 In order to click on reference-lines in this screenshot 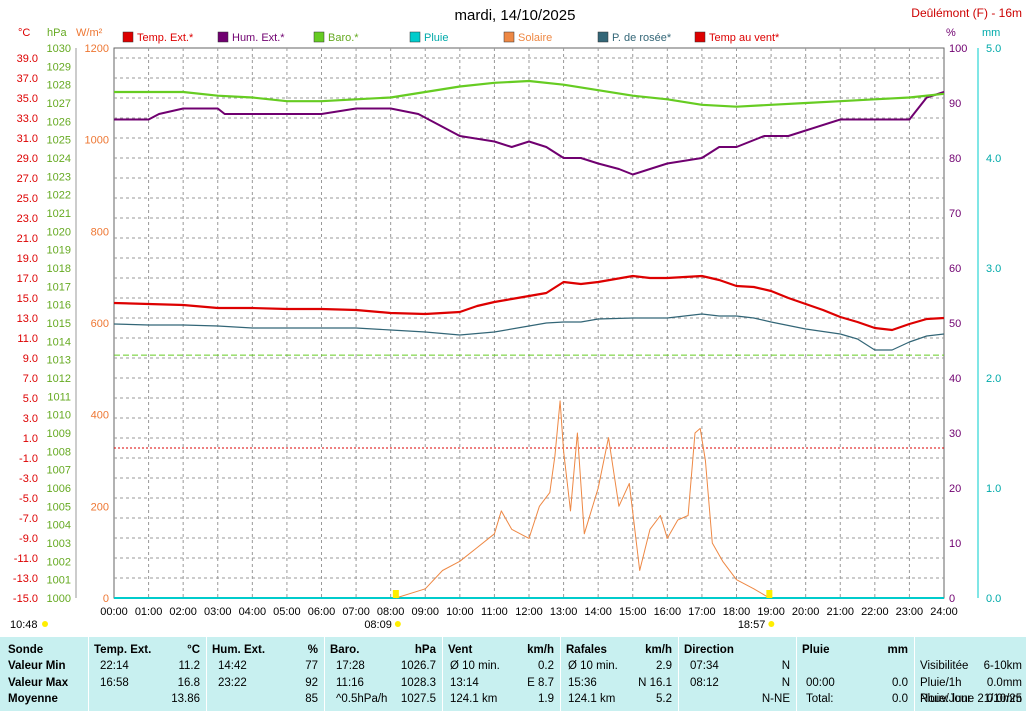, I will do `click(529, 401)`.